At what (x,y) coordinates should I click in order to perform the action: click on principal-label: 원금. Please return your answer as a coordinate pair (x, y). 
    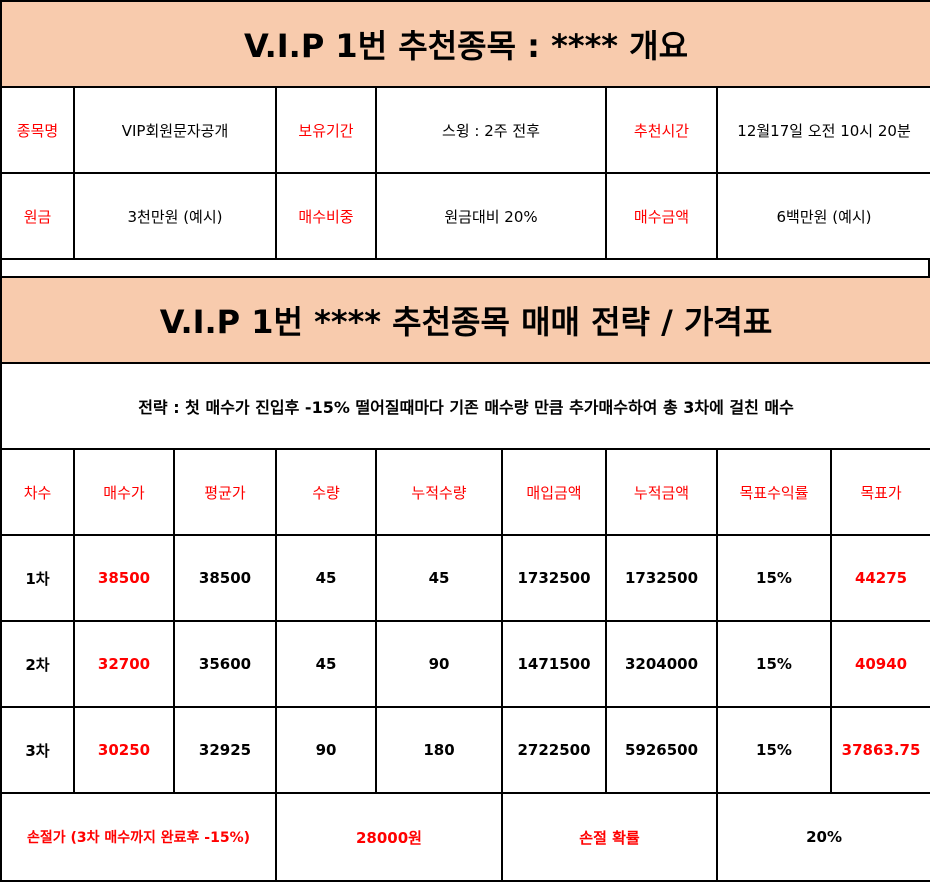
    Looking at the image, I should click on (37, 216).